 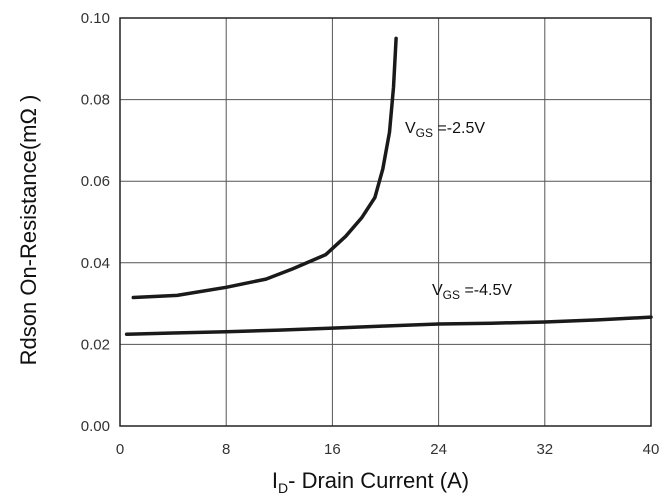 What do you see at coordinates (226, 449) in the screenshot?
I see `x-tick-label: 8` at bounding box center [226, 449].